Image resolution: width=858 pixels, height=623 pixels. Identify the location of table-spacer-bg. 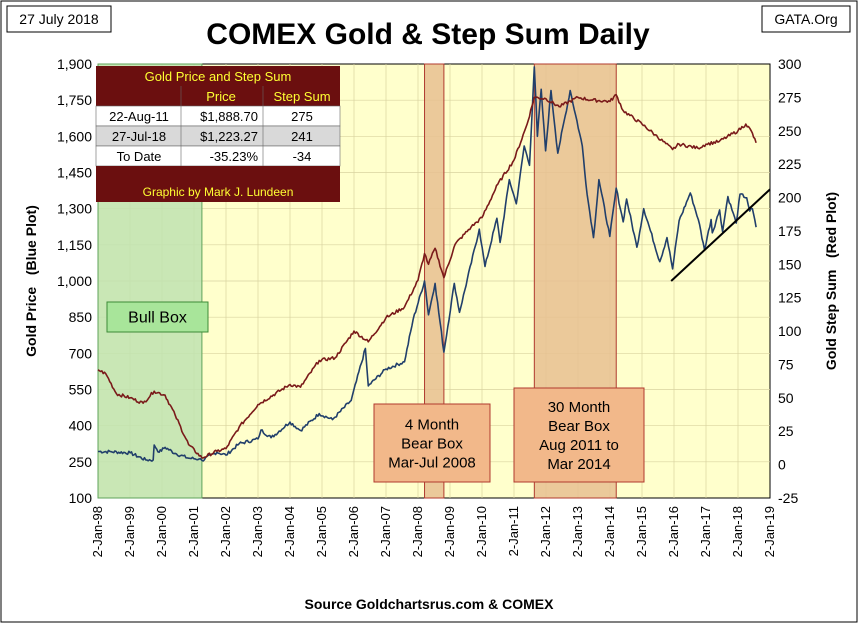
(218, 174).